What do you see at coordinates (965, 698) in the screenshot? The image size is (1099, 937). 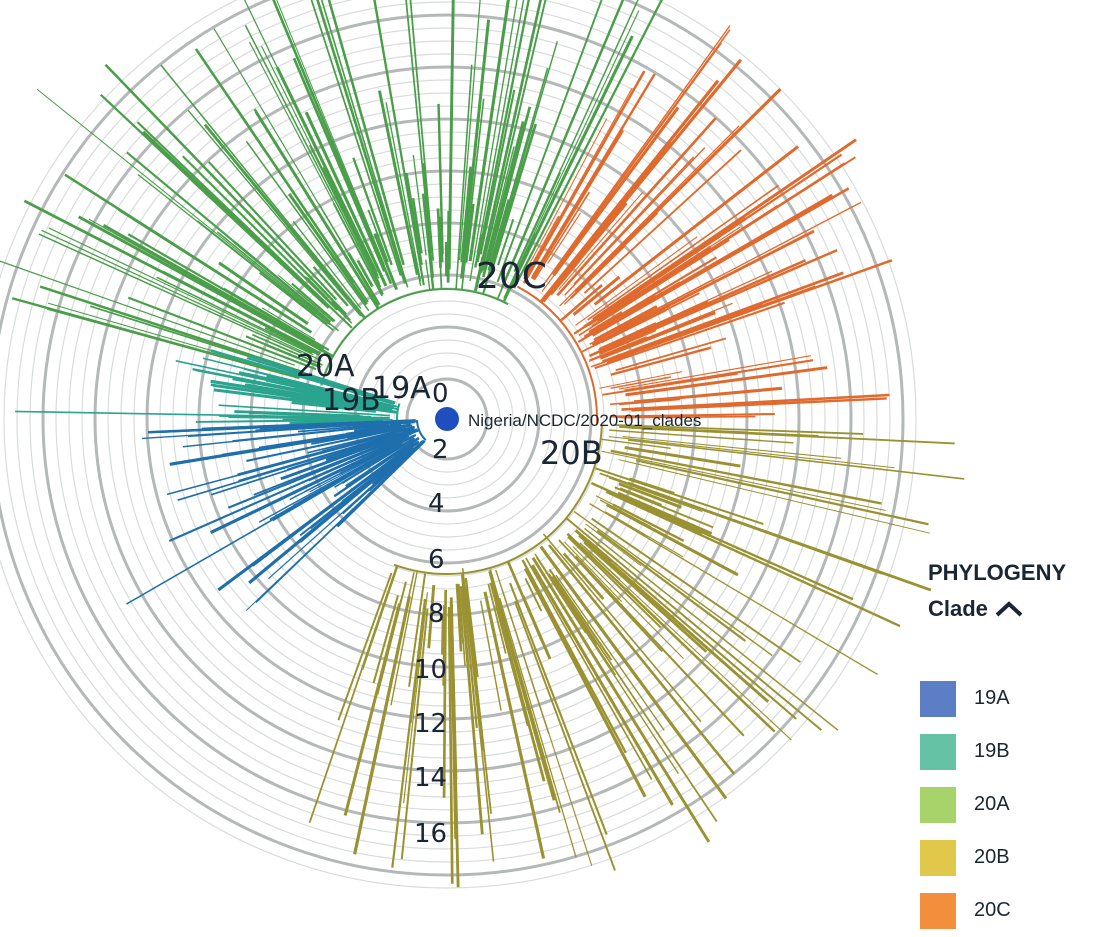 I see `legend-item-19a: 19A` at bounding box center [965, 698].